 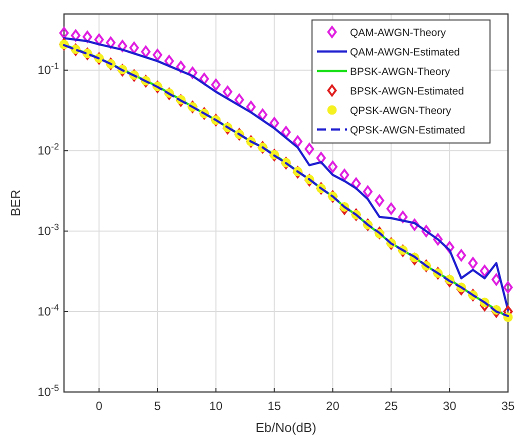 I want to click on x-tick-label: 25, so click(x=391, y=406).